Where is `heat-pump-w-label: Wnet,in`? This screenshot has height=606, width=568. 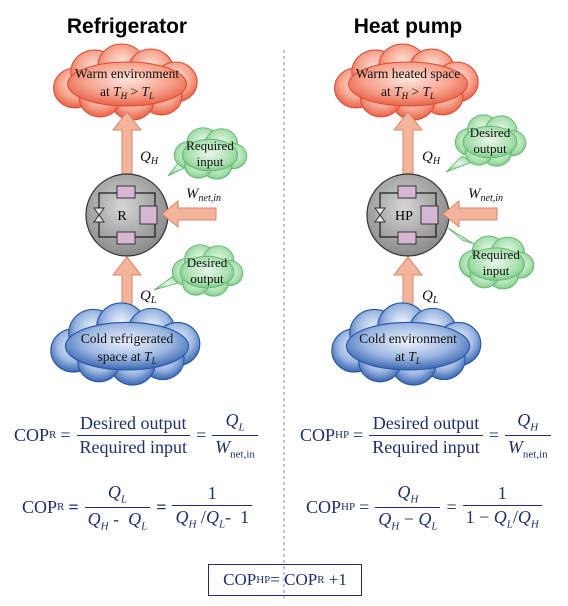
heat-pump-w-label: Wnet,in is located at coordinates (485, 195).